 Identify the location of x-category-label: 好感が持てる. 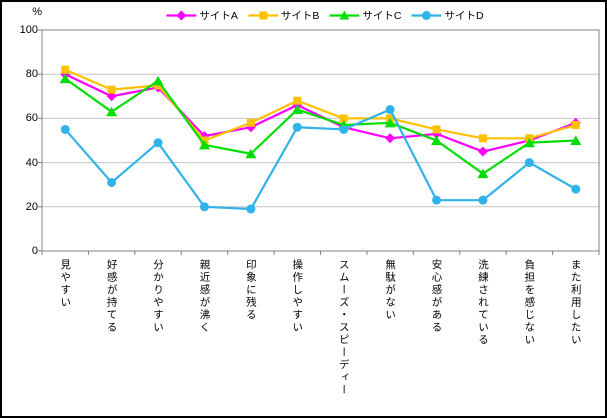
(111, 296).